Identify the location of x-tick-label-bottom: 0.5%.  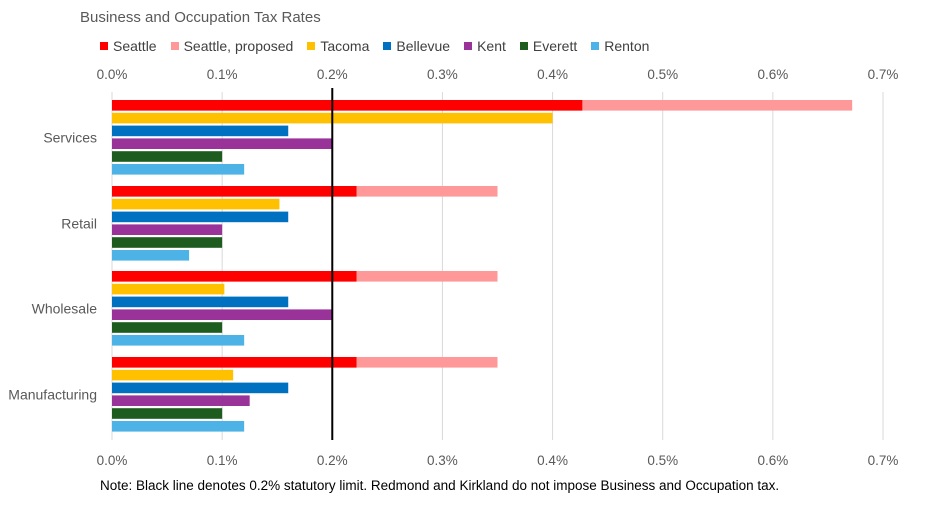
(662, 460).